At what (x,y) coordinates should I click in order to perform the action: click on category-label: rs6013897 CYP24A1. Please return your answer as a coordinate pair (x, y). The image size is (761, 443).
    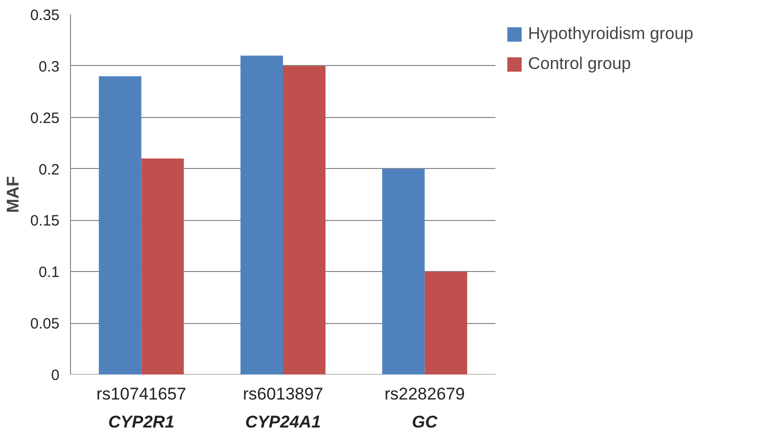
    Looking at the image, I should click on (283, 408).